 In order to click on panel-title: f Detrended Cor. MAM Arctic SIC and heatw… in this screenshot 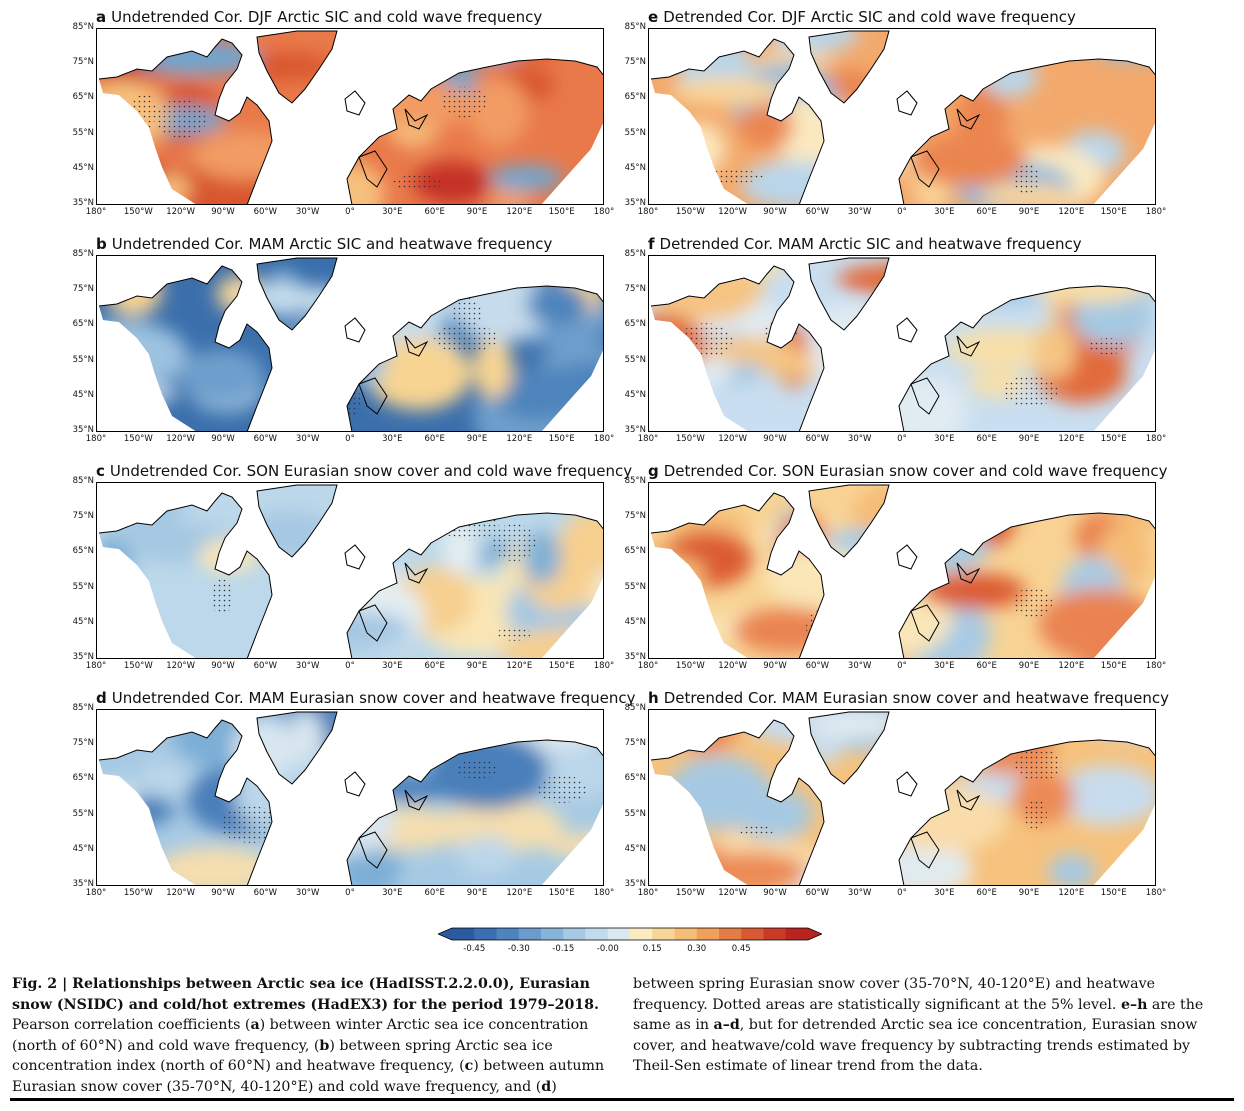, I will do `click(865, 244)`.